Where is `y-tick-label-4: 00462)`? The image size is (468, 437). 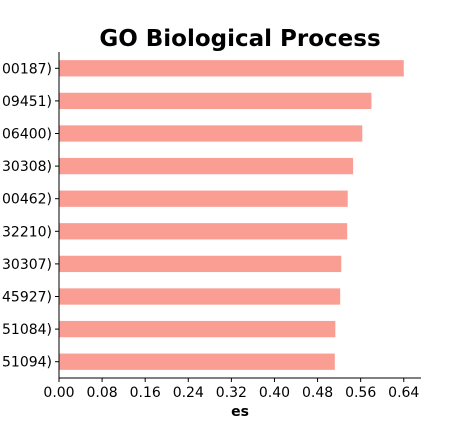
y-tick-label-4: 00462) is located at coordinates (27, 200).